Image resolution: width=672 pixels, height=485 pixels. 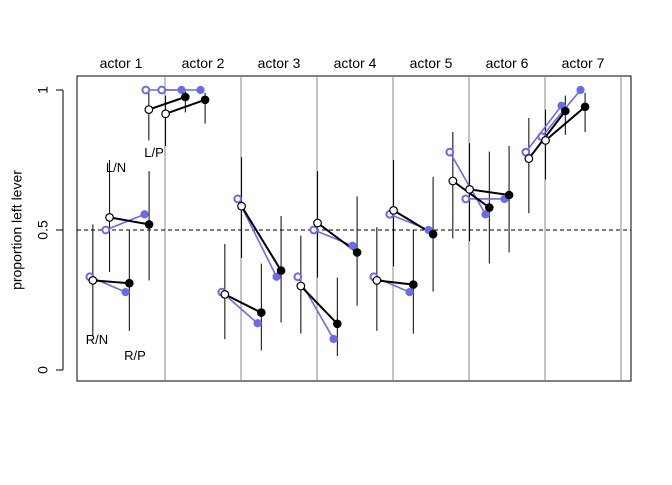 What do you see at coordinates (43, 230) in the screenshot?
I see `y-tick-label: 0.5` at bounding box center [43, 230].